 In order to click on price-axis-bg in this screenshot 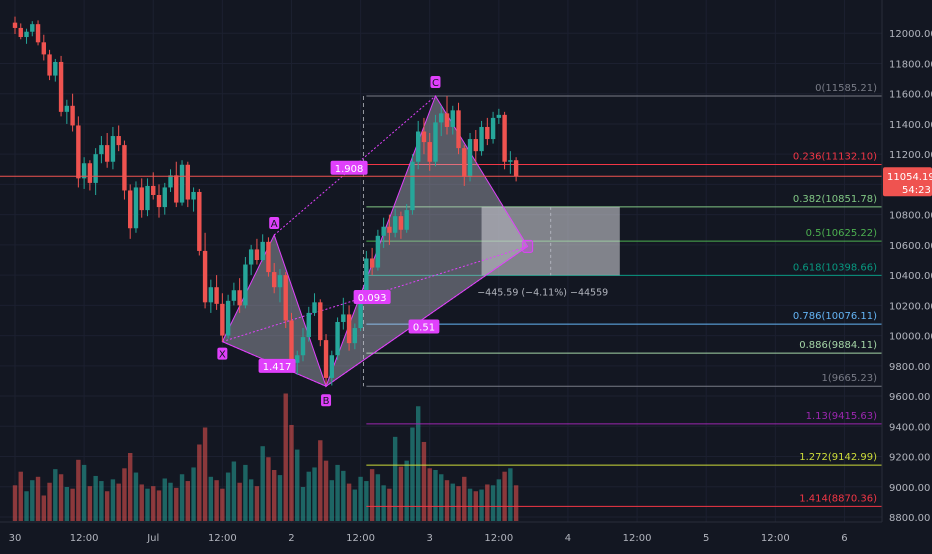, I will do `click(907, 275)`.